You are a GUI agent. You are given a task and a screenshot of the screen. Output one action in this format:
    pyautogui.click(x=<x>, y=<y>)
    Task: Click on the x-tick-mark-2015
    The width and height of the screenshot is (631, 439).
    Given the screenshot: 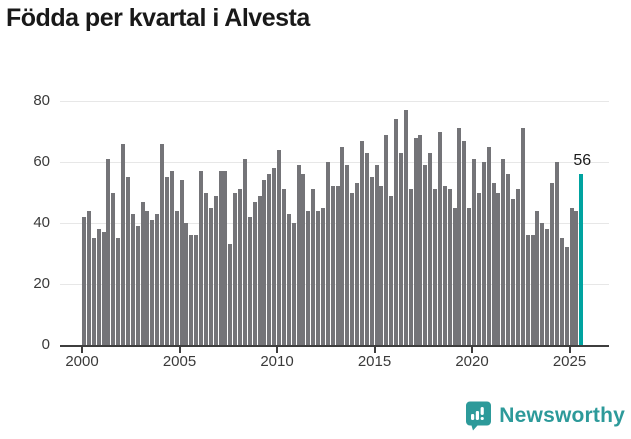 What is the action you would take?
    pyautogui.click(x=374, y=350)
    